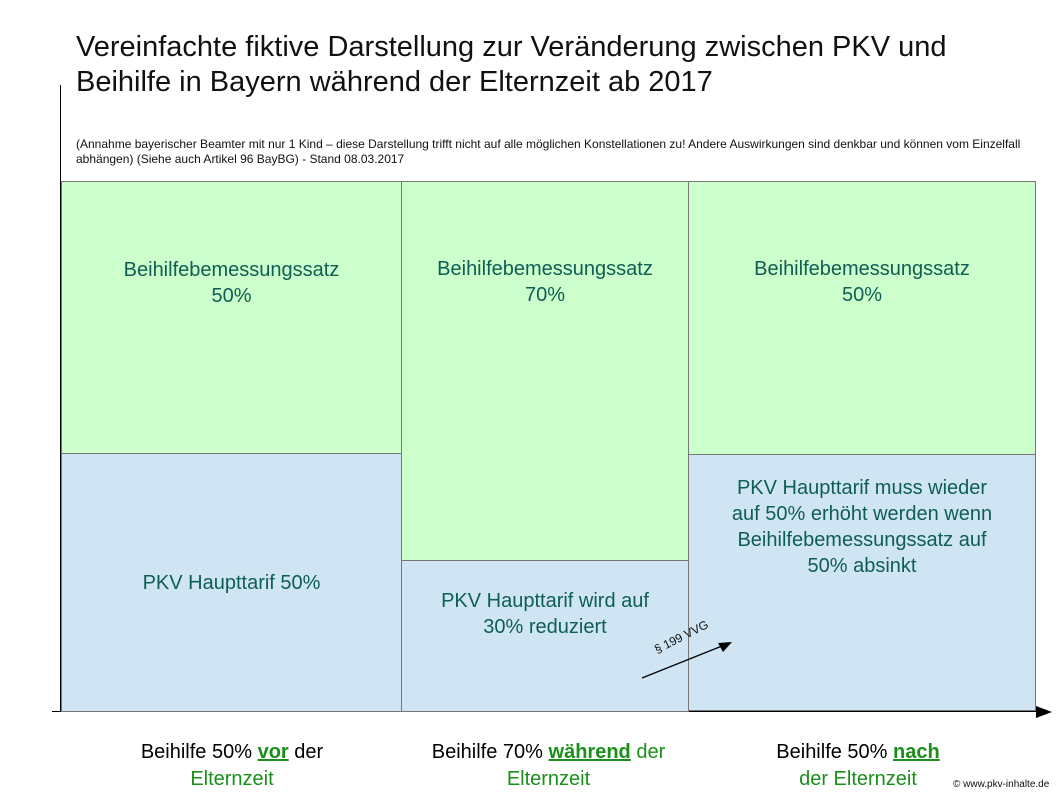  What do you see at coordinates (589, 752) in the screenshot?
I see `label-keyword: während` at bounding box center [589, 752].